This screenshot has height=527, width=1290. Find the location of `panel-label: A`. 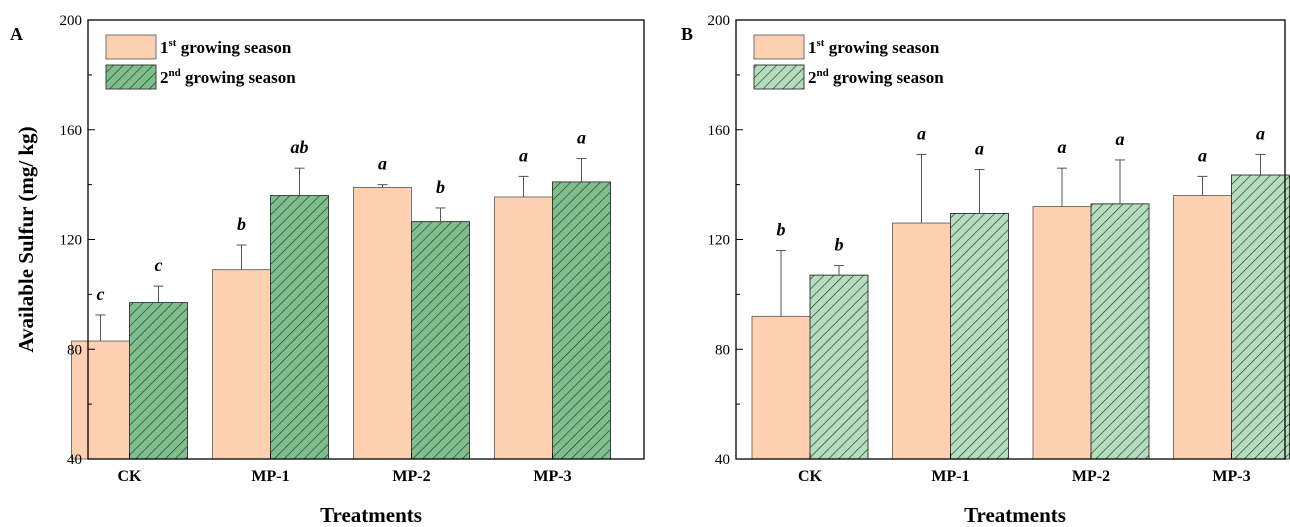

panel-label: A is located at coordinates (16, 34).